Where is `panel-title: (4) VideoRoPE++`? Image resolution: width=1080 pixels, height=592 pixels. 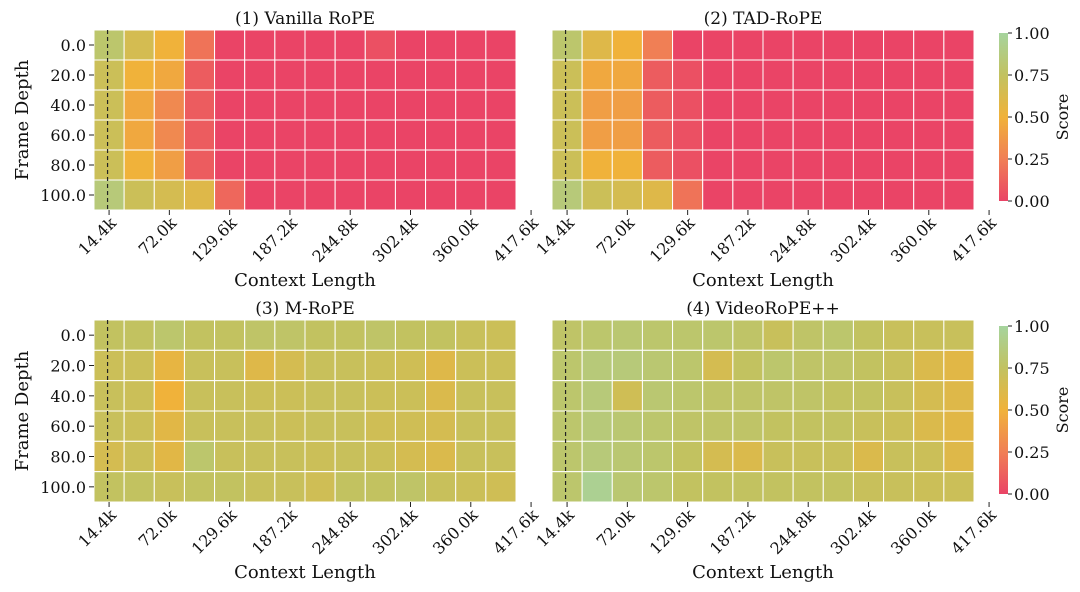 panel-title: (4) VideoRoPE++ is located at coordinates (762, 309).